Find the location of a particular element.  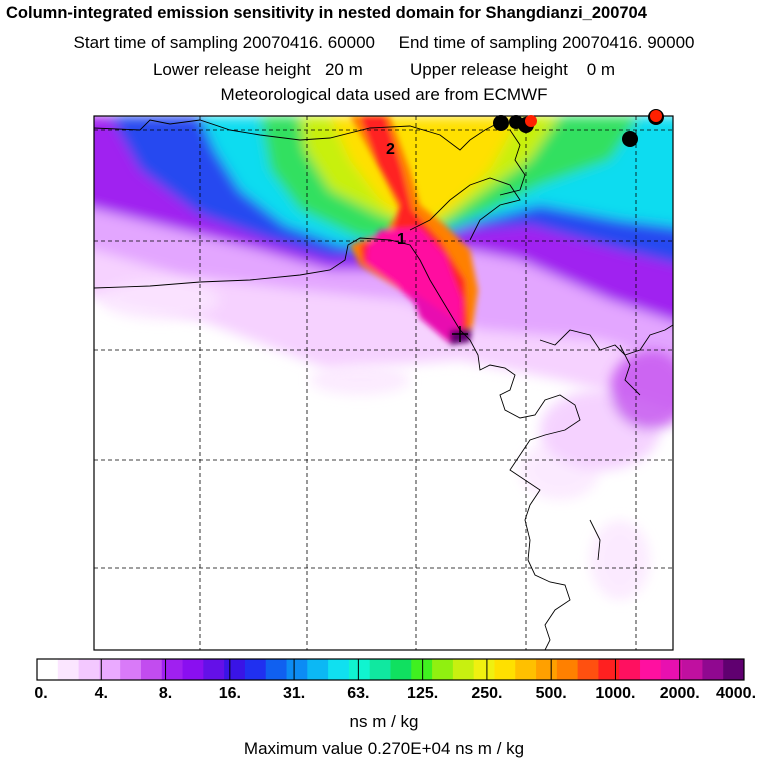

colorbar-tick-label: 31. is located at coordinates (294, 693).